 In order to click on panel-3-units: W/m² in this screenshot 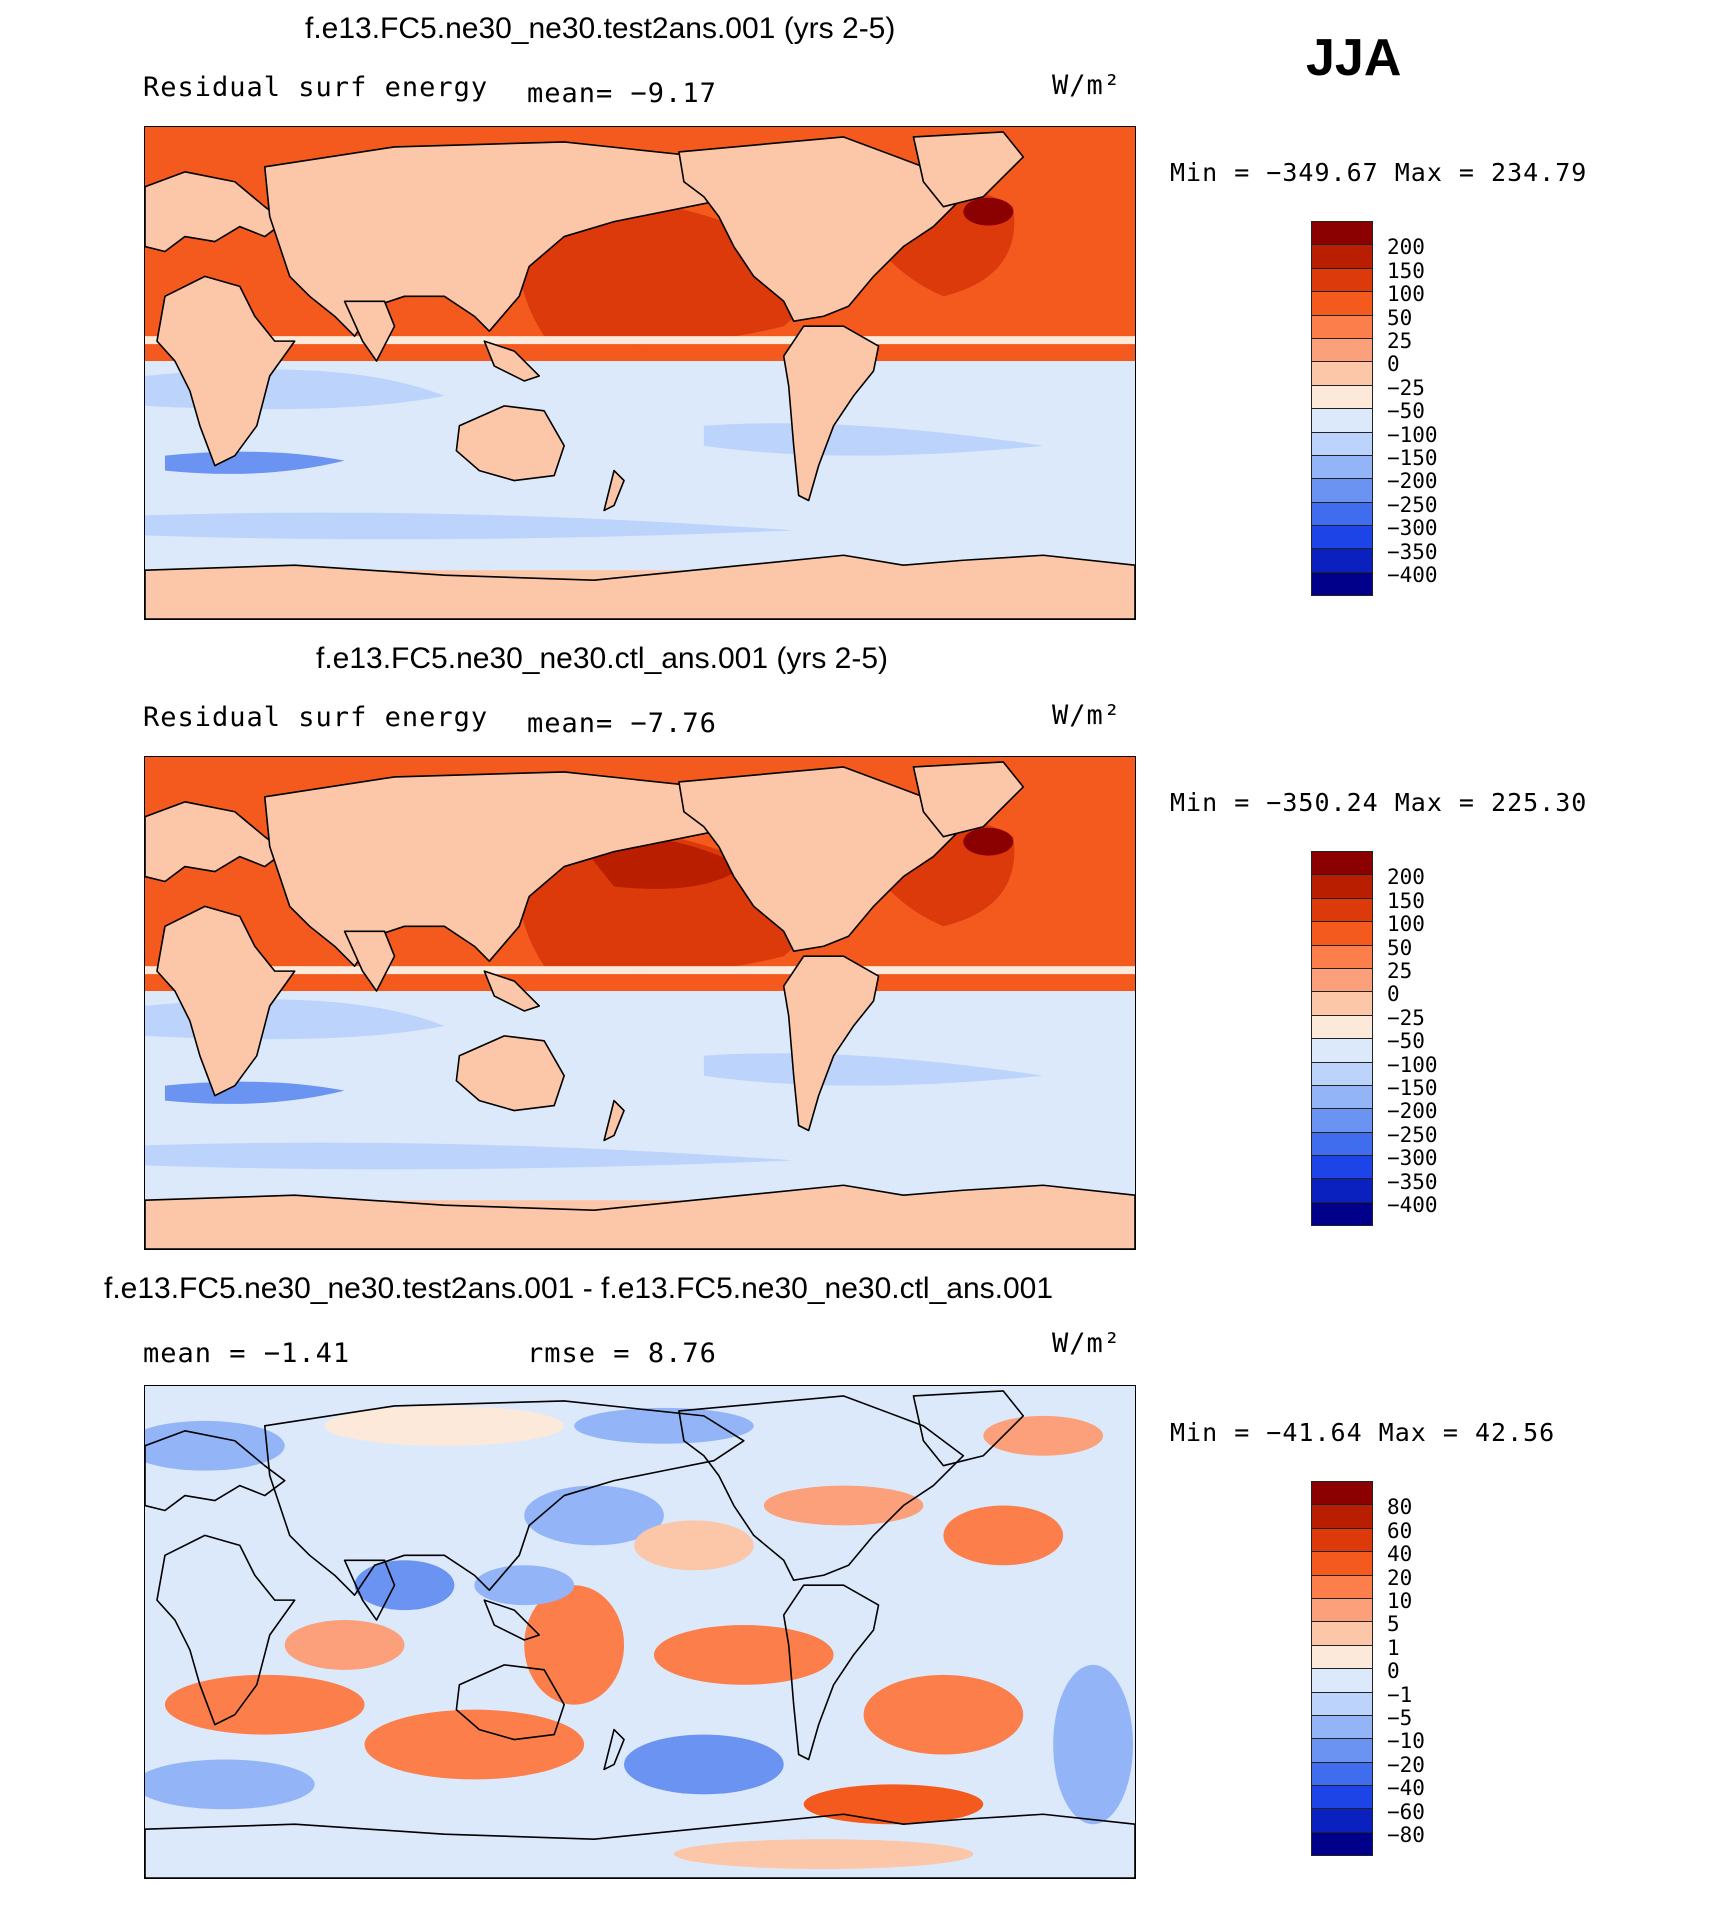, I will do `click(1087, 1343)`.